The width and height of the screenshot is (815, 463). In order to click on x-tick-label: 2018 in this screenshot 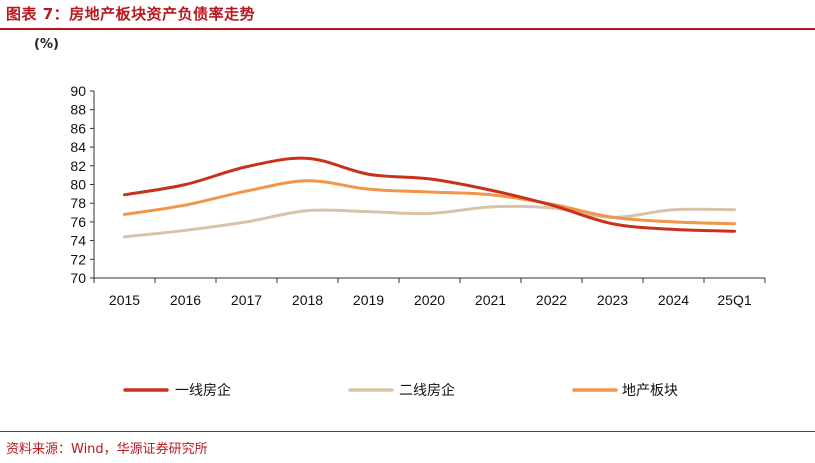, I will do `click(307, 300)`.